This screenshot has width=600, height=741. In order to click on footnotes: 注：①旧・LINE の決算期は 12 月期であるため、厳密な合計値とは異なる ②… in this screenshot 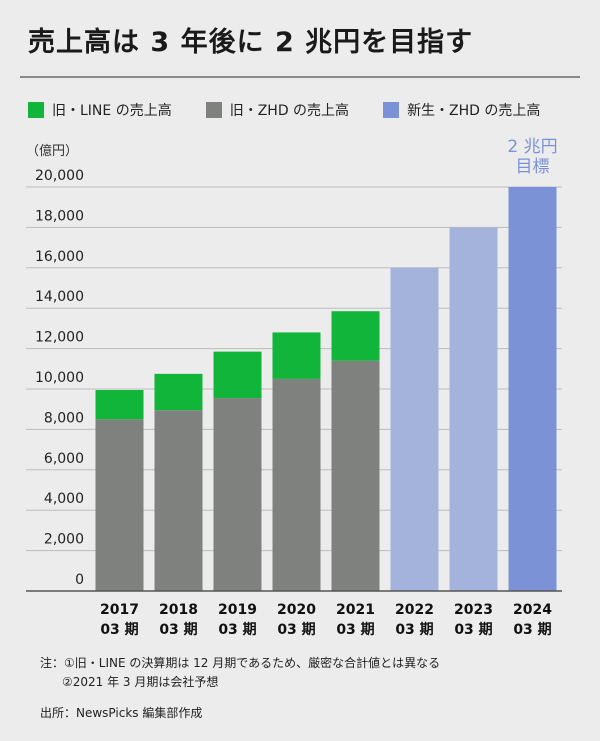, I will do `click(240, 673)`.